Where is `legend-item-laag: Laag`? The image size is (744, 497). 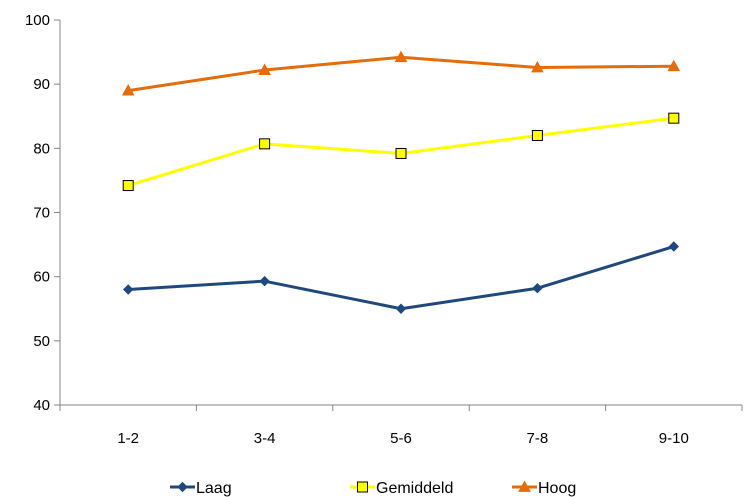
legend-item-laag: Laag is located at coordinates (201, 488).